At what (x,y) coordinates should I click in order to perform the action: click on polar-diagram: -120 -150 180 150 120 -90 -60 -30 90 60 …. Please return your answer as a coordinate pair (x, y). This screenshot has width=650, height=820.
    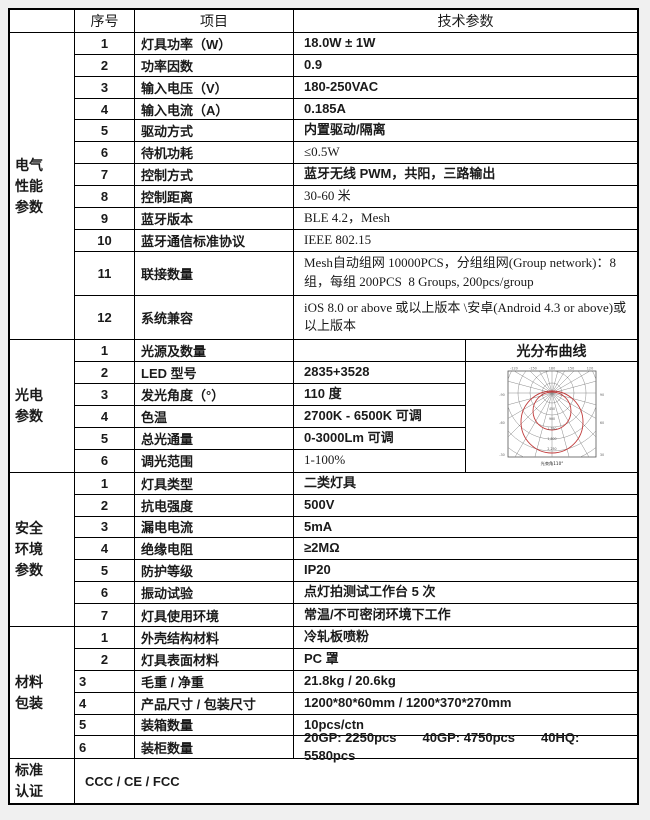
    Looking at the image, I should click on (551, 417).